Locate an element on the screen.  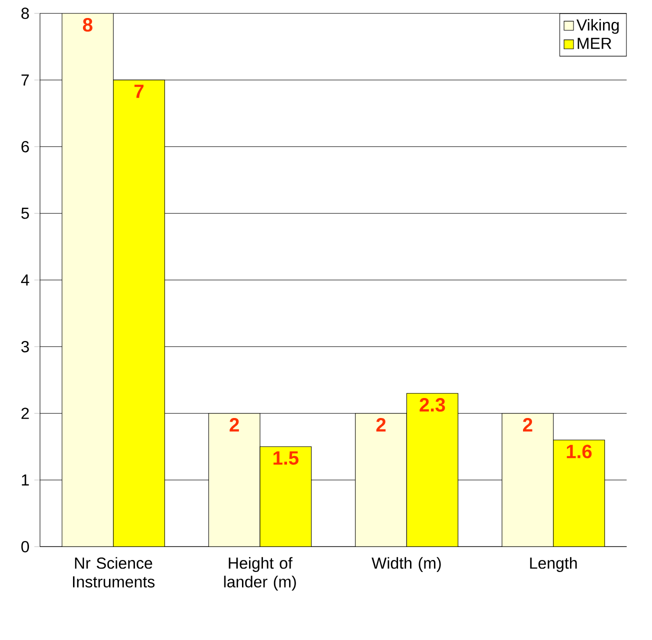
y-tick-label: 6 is located at coordinates (25, 146).